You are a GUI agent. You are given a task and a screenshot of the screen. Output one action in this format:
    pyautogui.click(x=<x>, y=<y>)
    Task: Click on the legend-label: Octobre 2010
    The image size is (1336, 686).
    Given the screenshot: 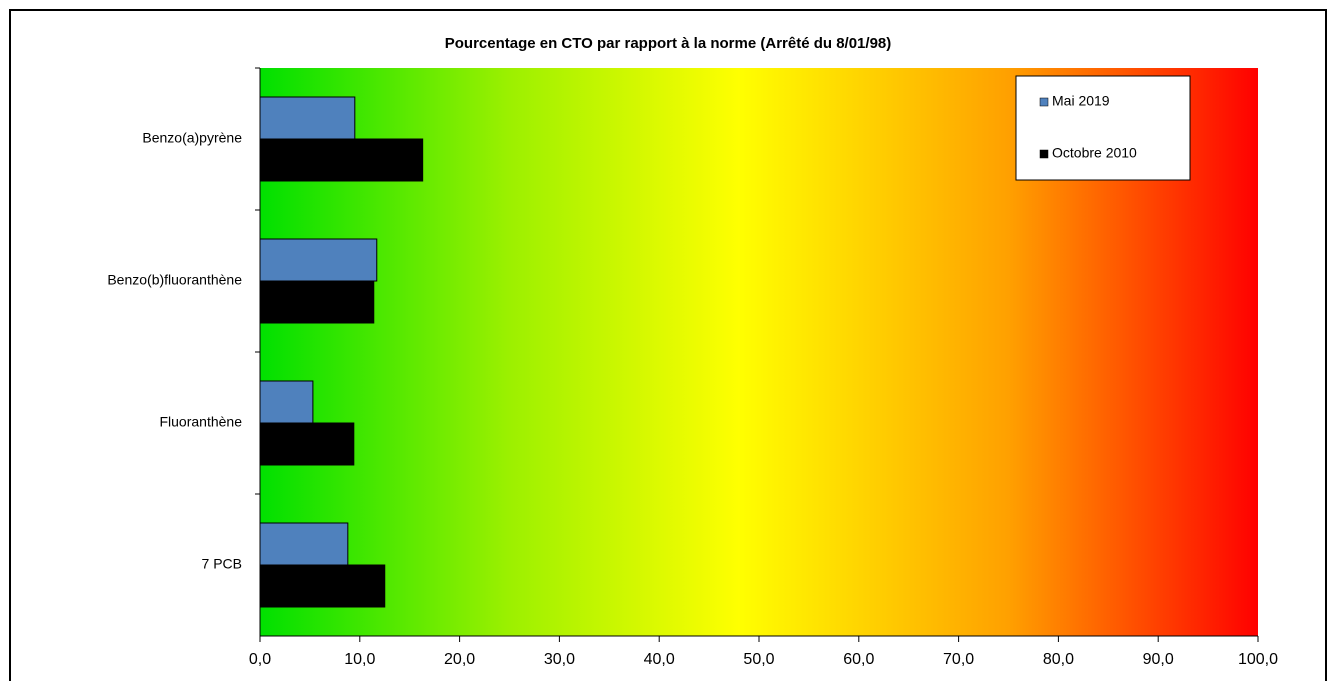 What is the action you would take?
    pyautogui.click(x=1094, y=153)
    